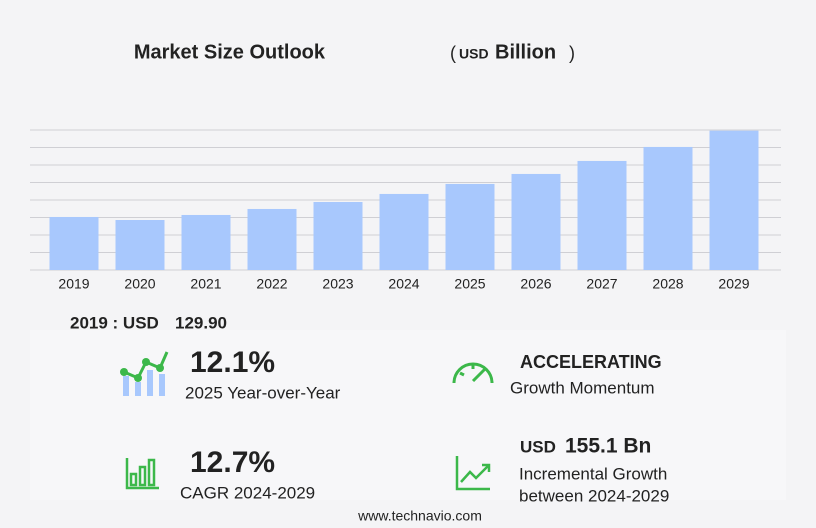 This screenshot has height=528, width=816. What do you see at coordinates (263, 392) in the screenshot?
I see `stat-caption: 2025 Year-over-Year` at bounding box center [263, 392].